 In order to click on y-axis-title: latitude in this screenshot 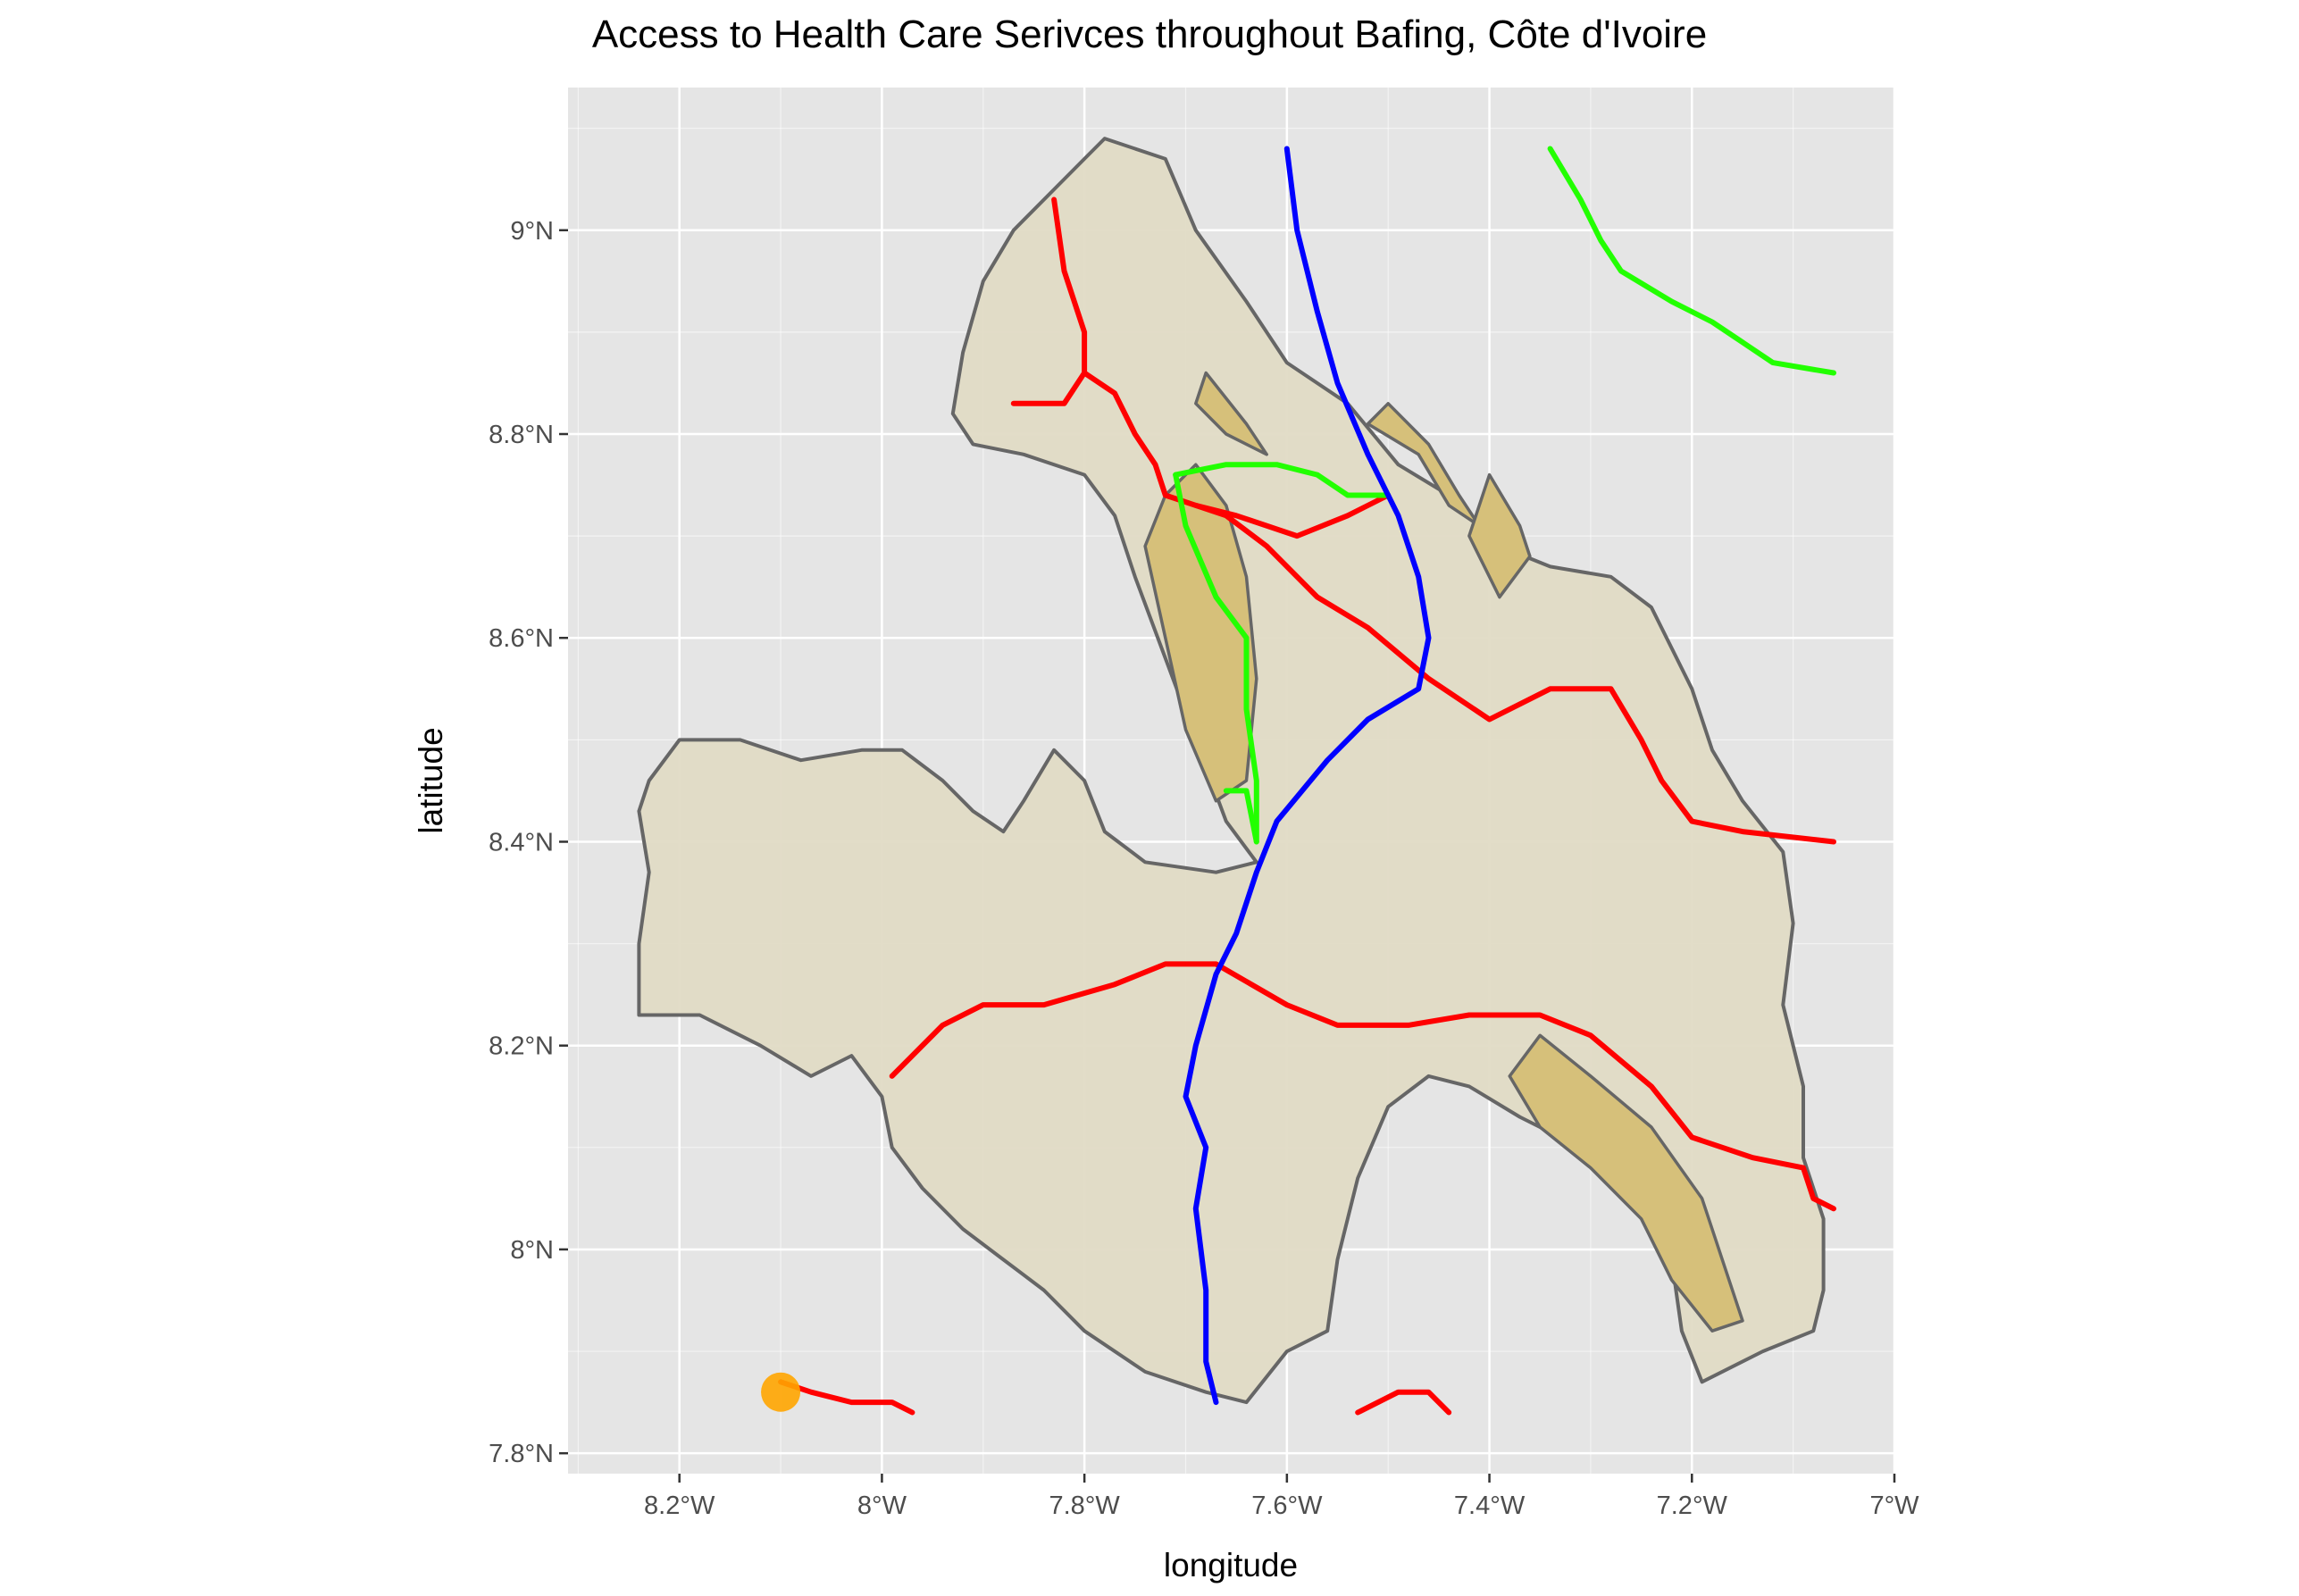, I will do `click(431, 780)`.